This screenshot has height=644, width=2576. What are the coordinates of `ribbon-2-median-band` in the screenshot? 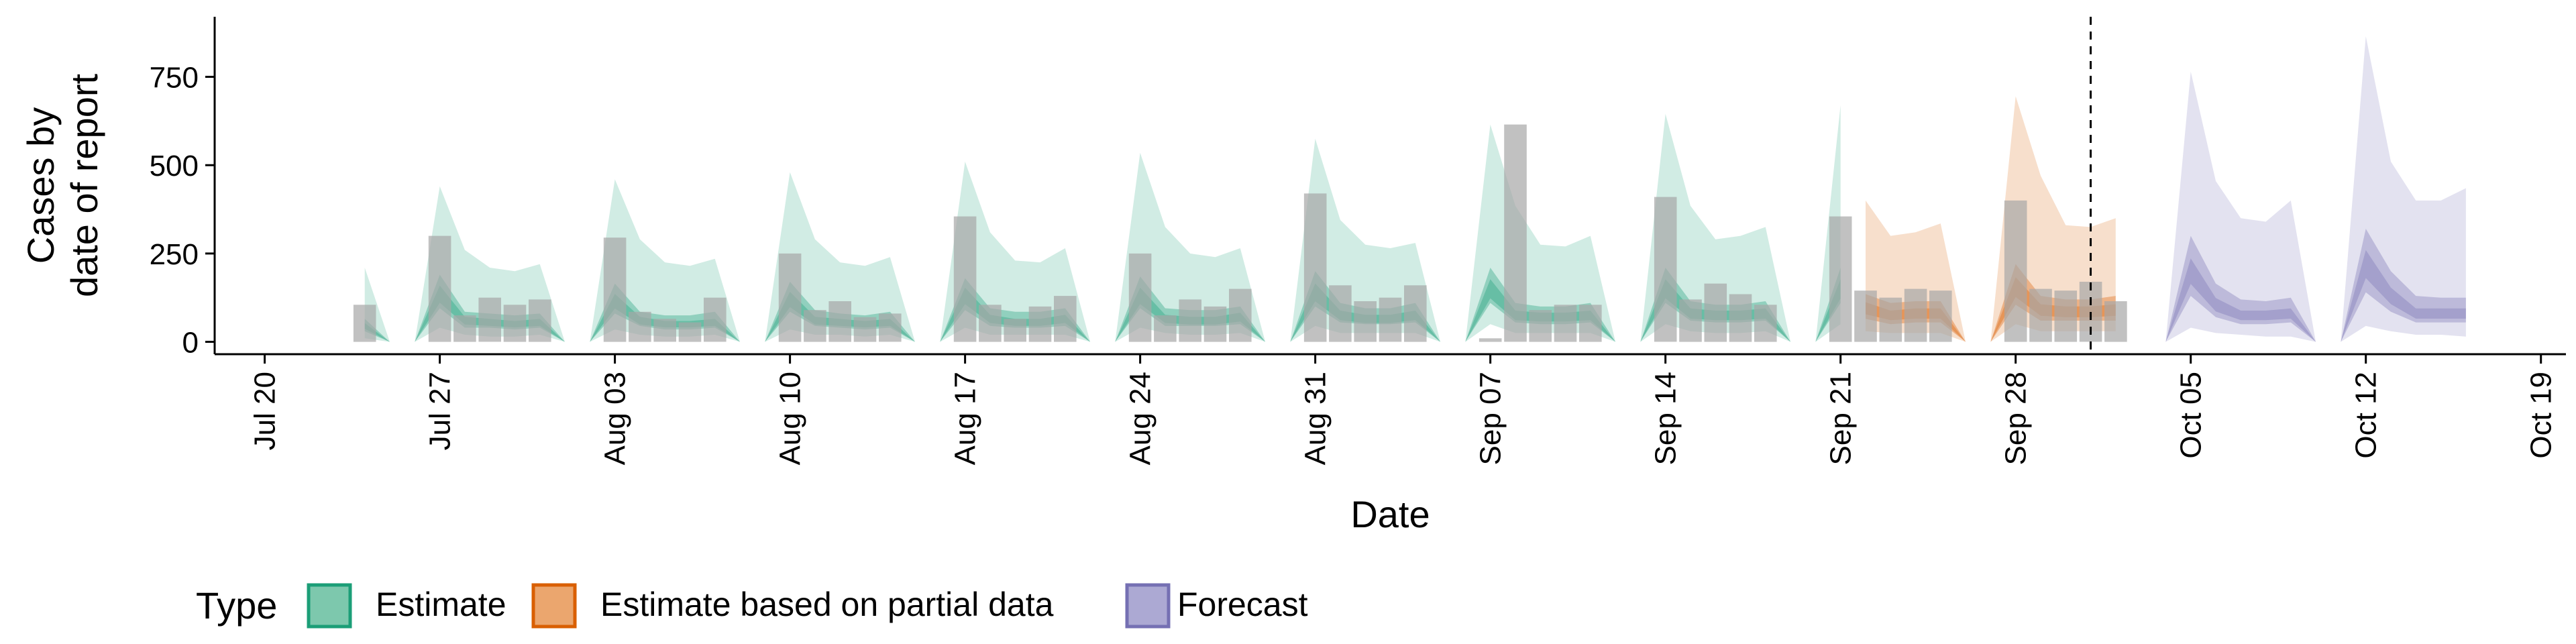 It's located at (2303, 296).